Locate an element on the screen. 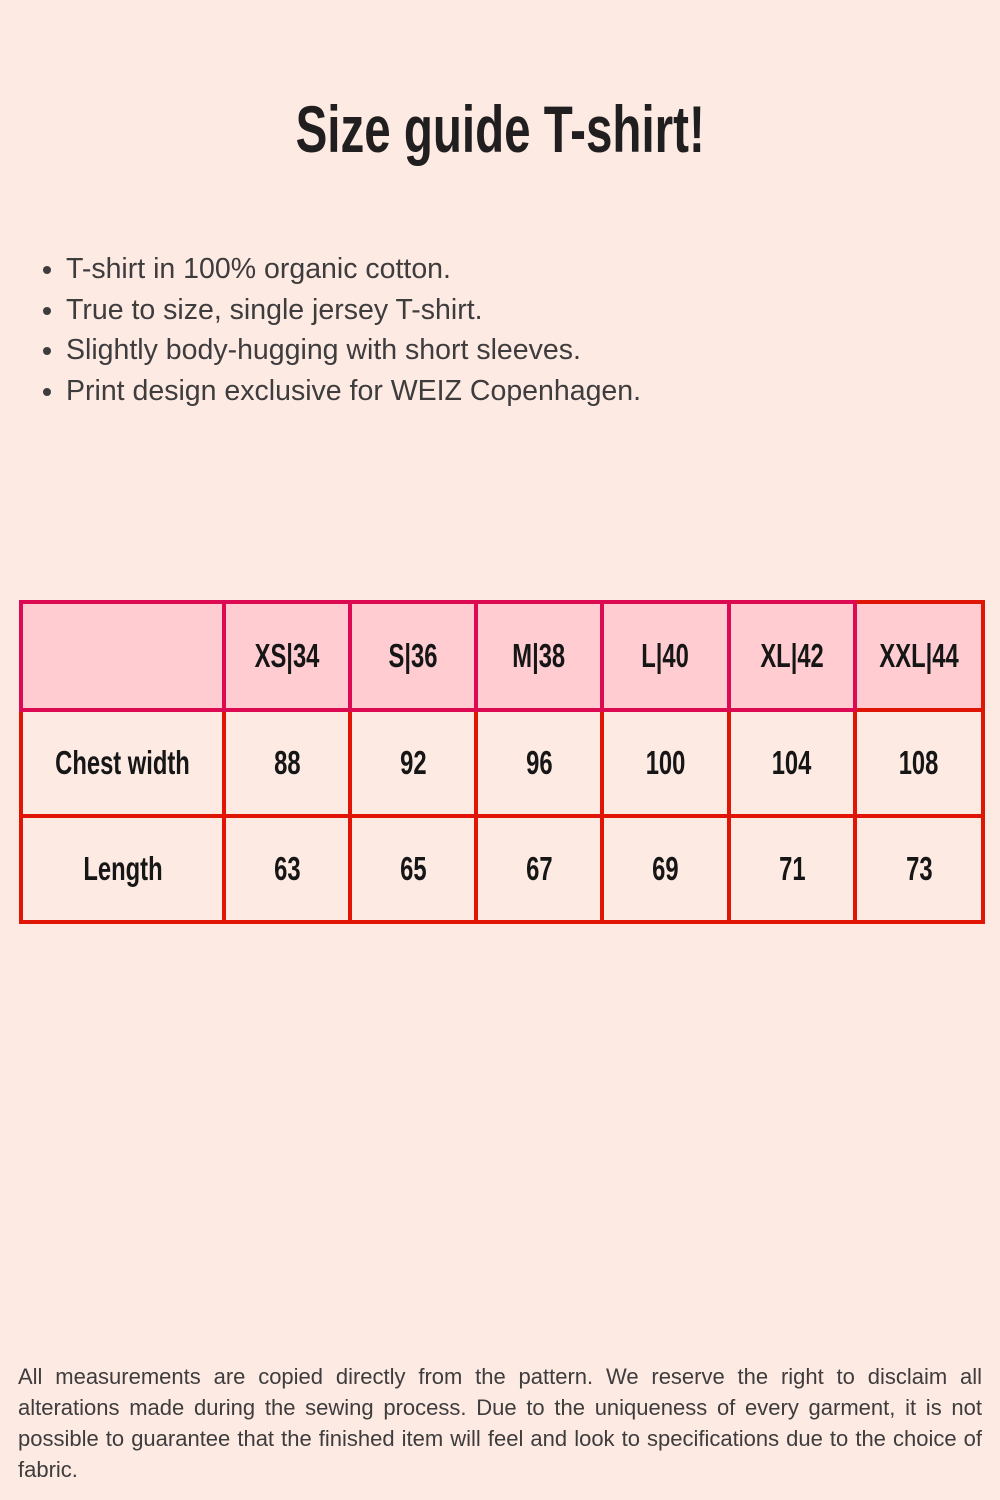  cell-text: S|36 is located at coordinates (413, 655).